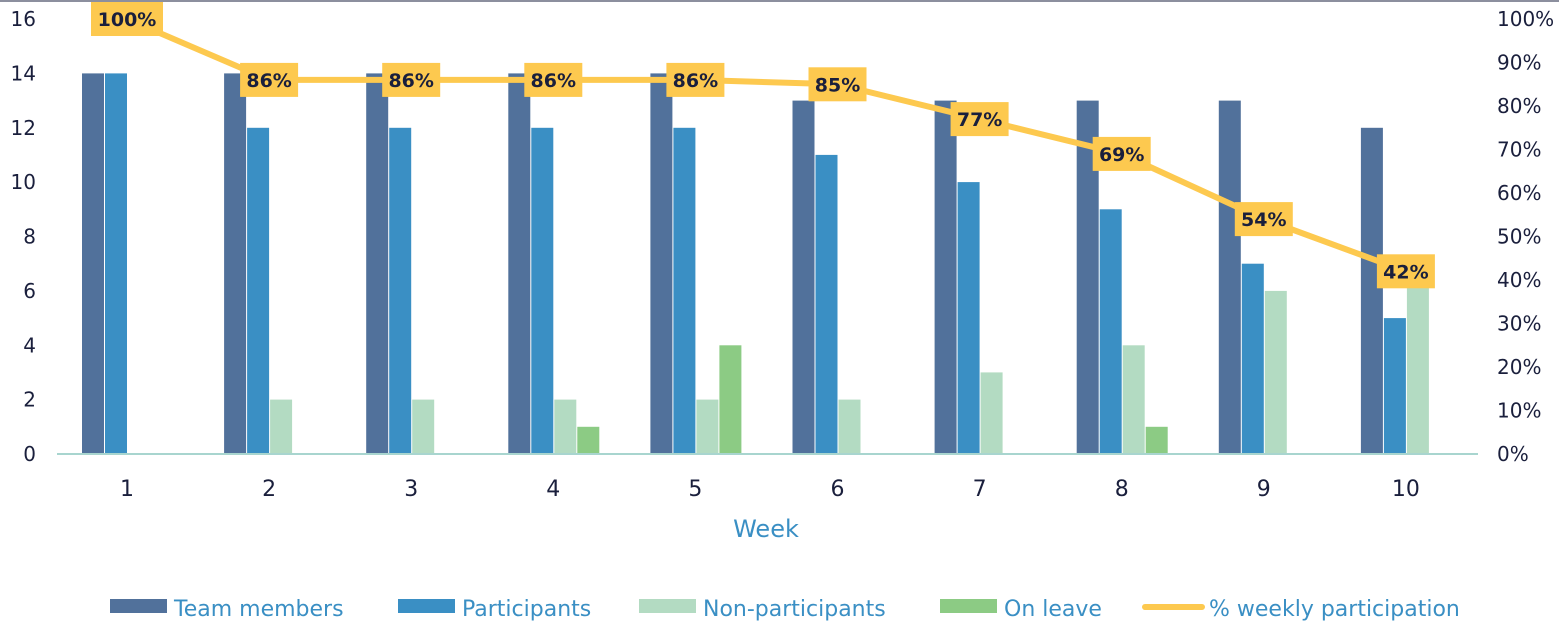  Describe the element at coordinates (766, 529) in the screenshot. I see `x-axis-title: Week` at that location.